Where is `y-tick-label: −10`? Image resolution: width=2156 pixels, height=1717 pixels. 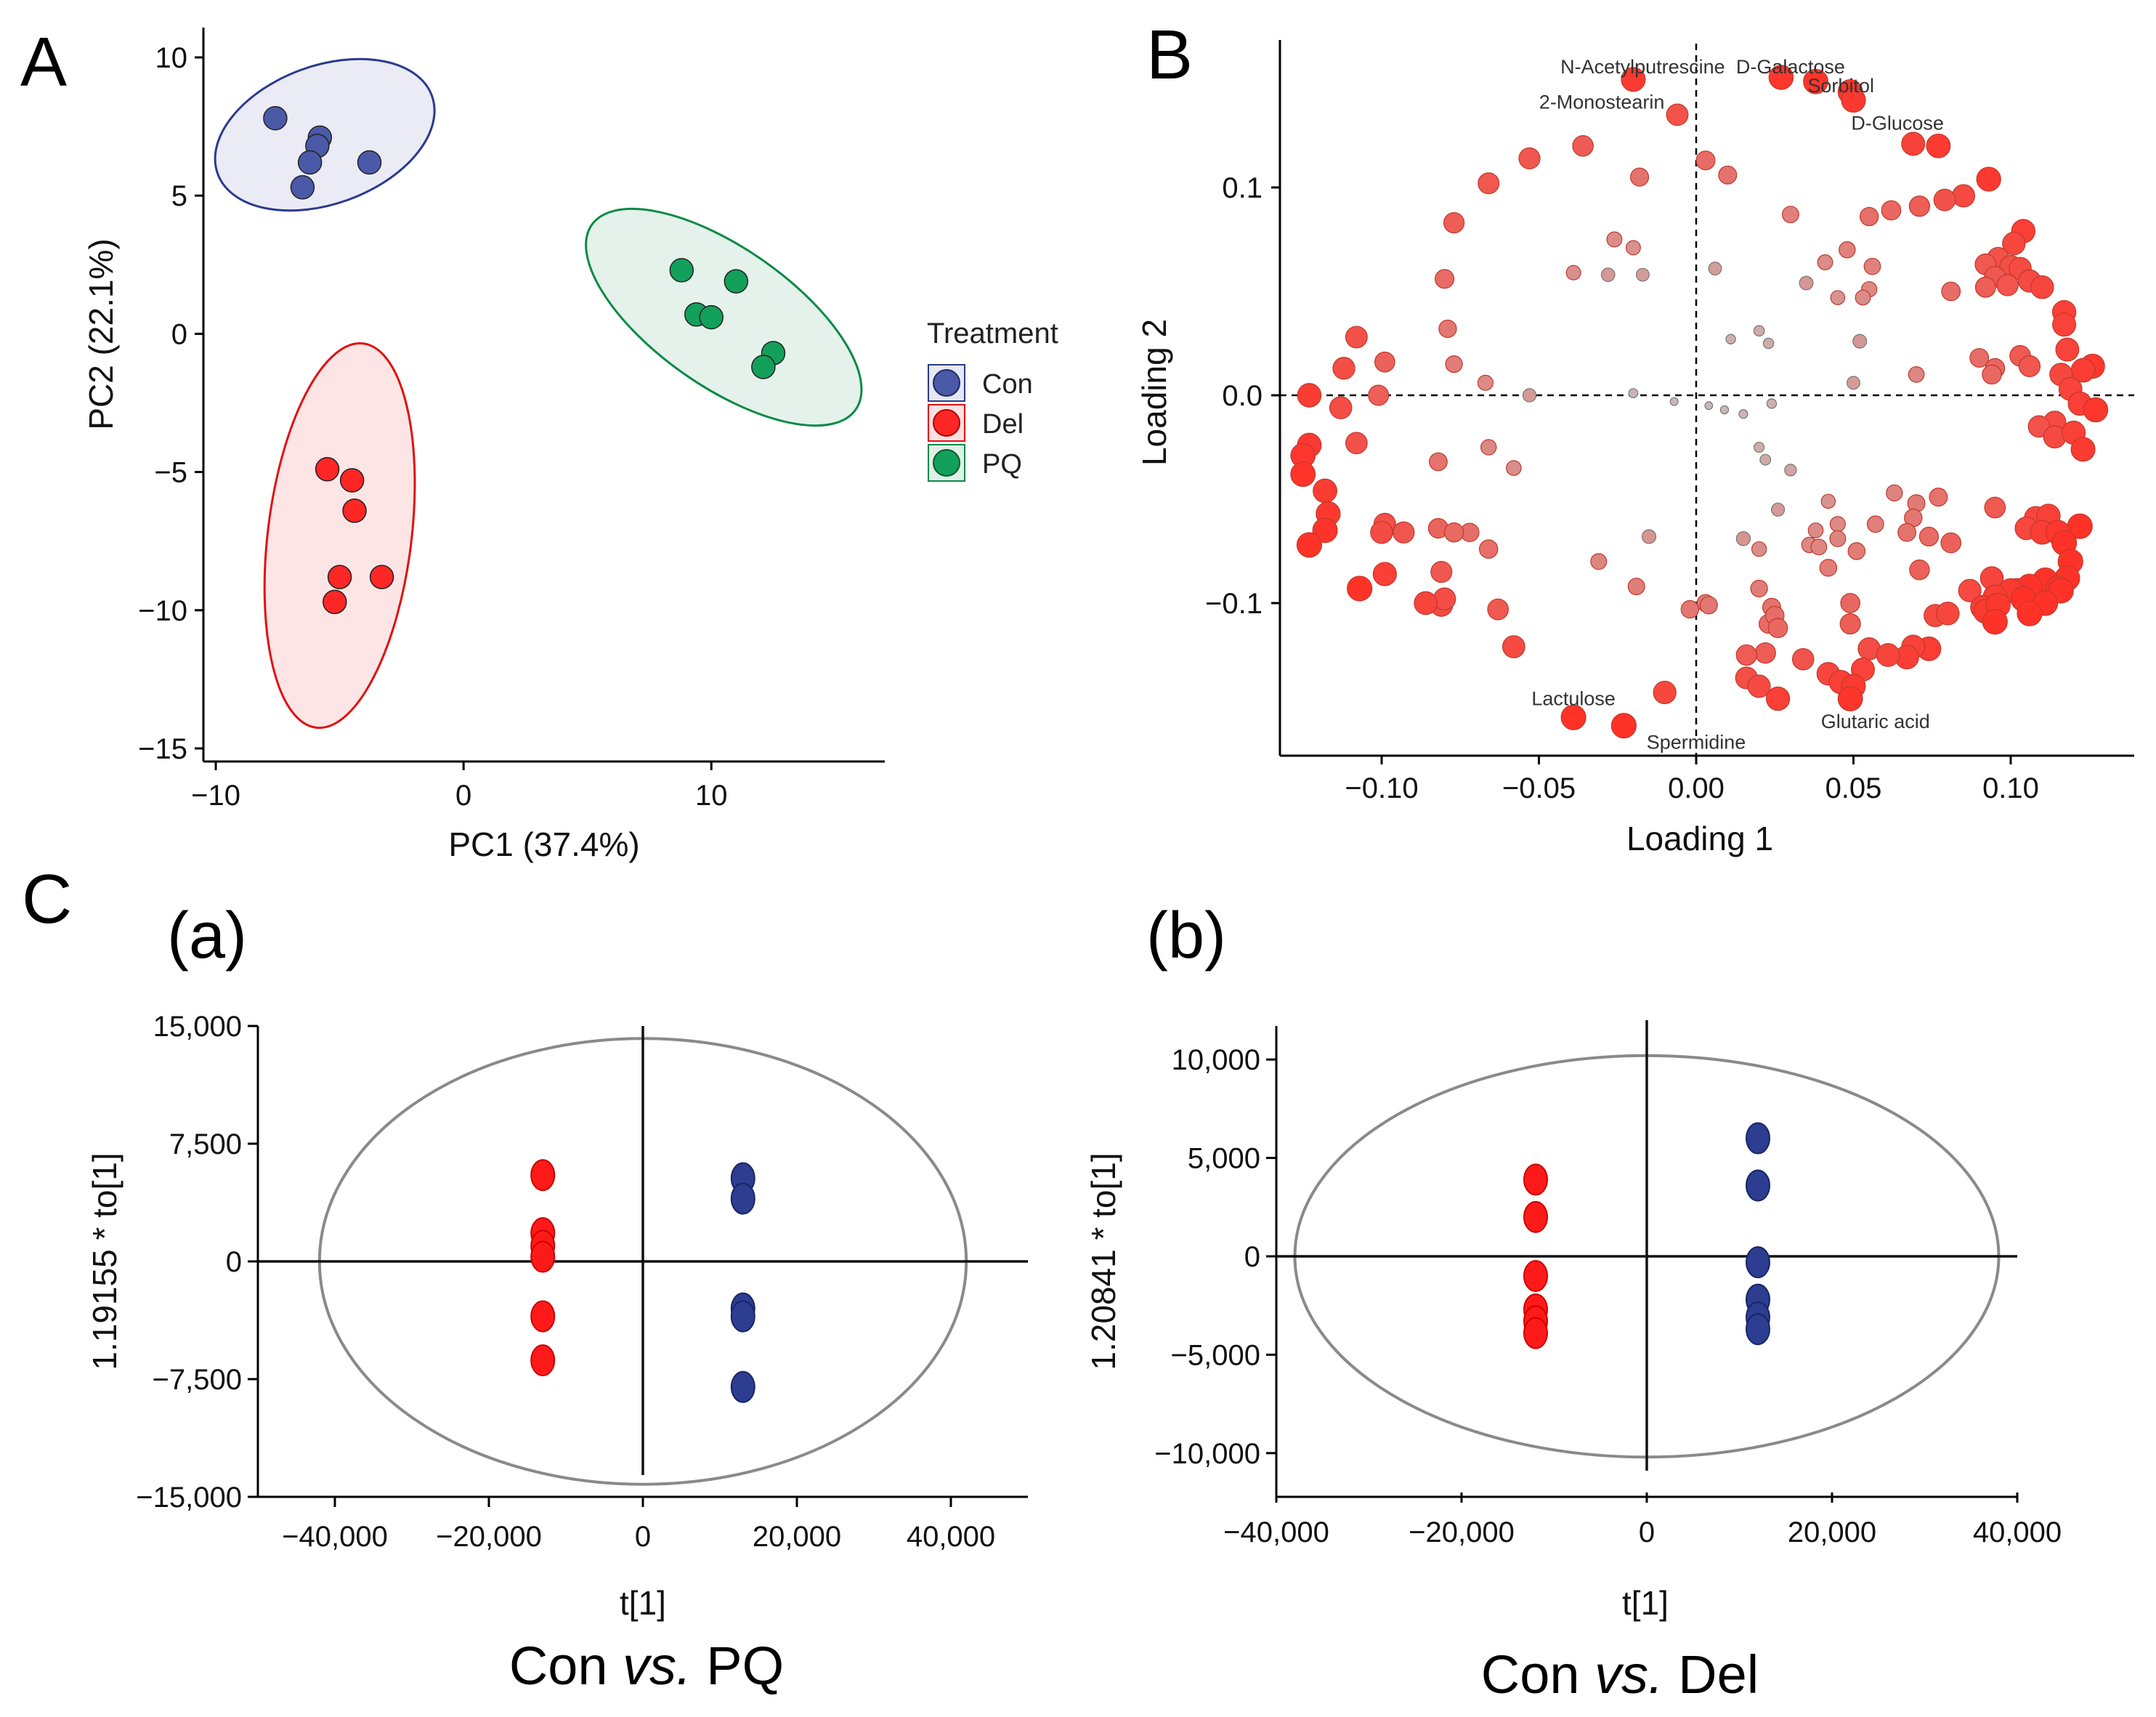
y-tick-label: −10 is located at coordinates (162, 611).